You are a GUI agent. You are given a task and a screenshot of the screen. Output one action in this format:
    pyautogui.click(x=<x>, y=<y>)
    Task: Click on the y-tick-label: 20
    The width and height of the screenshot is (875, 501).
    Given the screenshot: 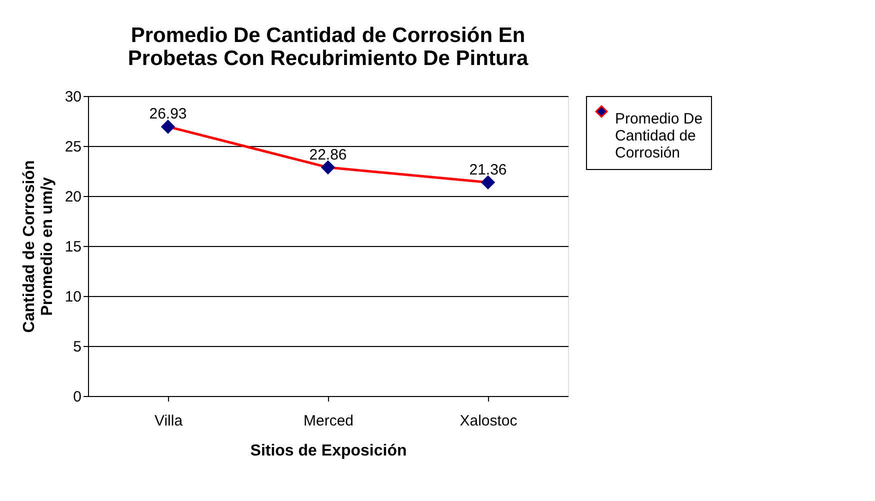 What is the action you would take?
    pyautogui.click(x=73, y=197)
    